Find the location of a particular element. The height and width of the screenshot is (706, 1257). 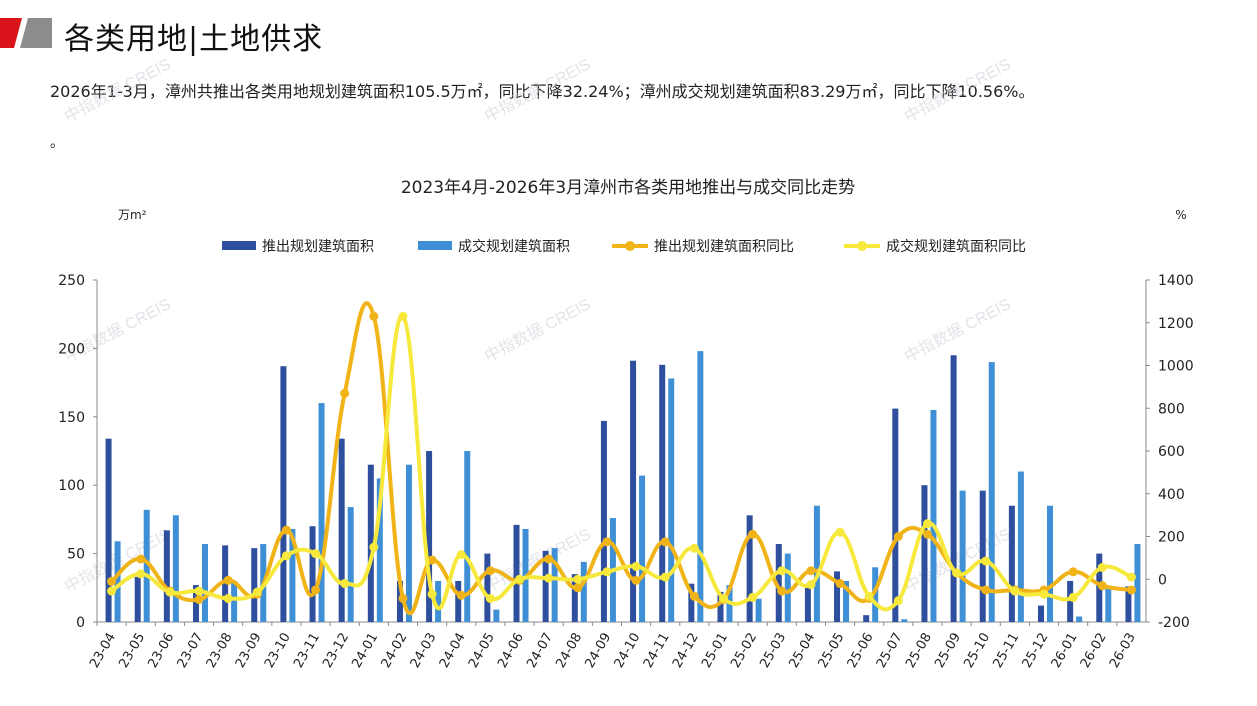

x-tick-label: 23-05 is located at coordinates (132, 651).